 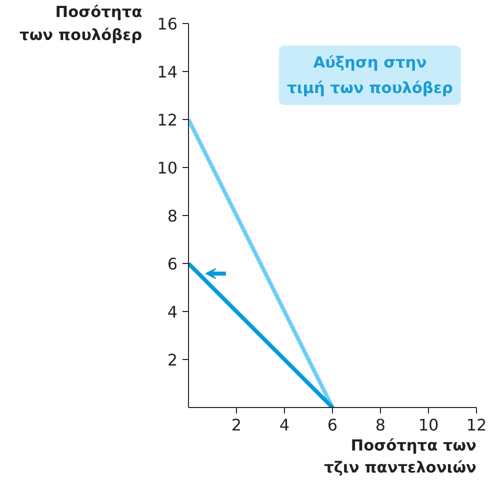 I want to click on y-axis-title: Ποσότητα των πουλόβερ, so click(x=81, y=23).